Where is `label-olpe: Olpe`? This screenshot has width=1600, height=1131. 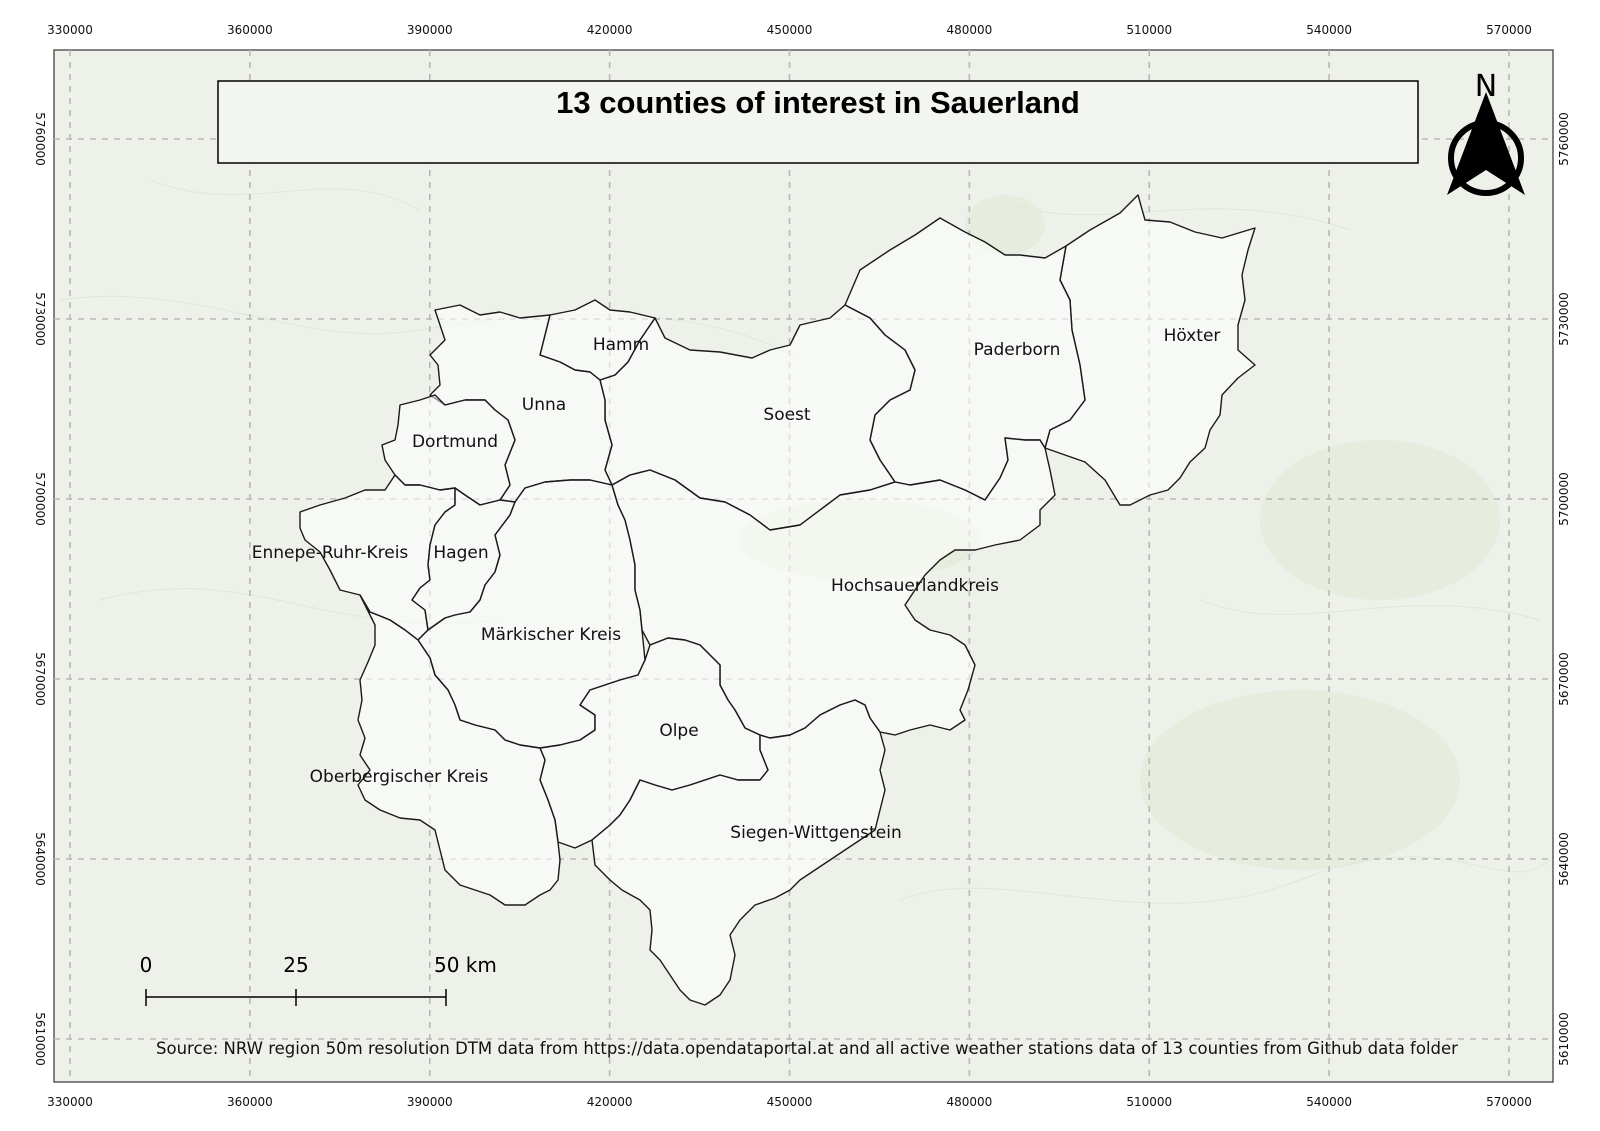
label-olpe: Olpe is located at coordinates (678, 731).